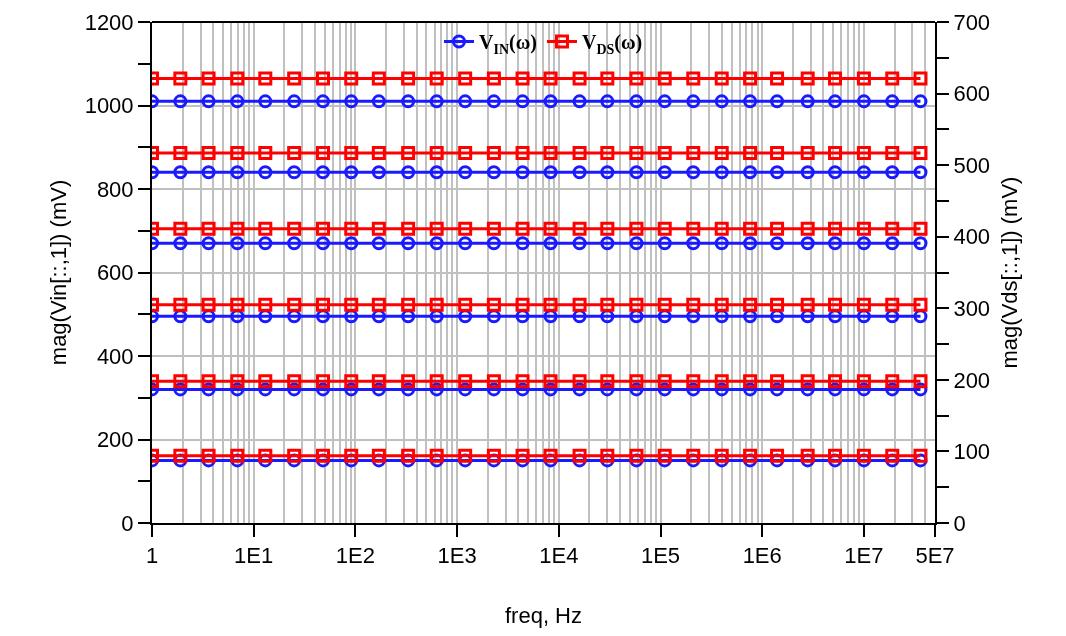  What do you see at coordinates (109, 22) in the screenshot?
I see `y-tick-label: 1200` at bounding box center [109, 22].